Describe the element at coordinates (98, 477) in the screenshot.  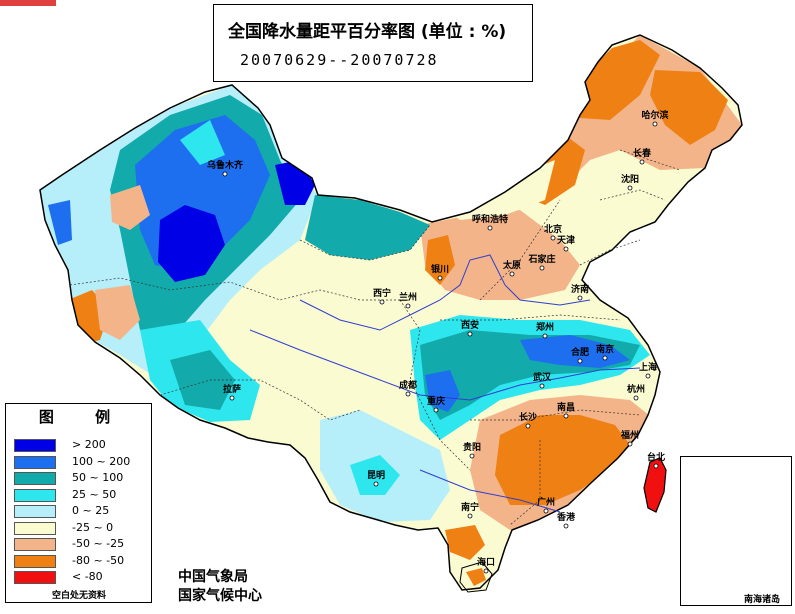
I see `legend-range-label: 50 ~ 100` at that location.